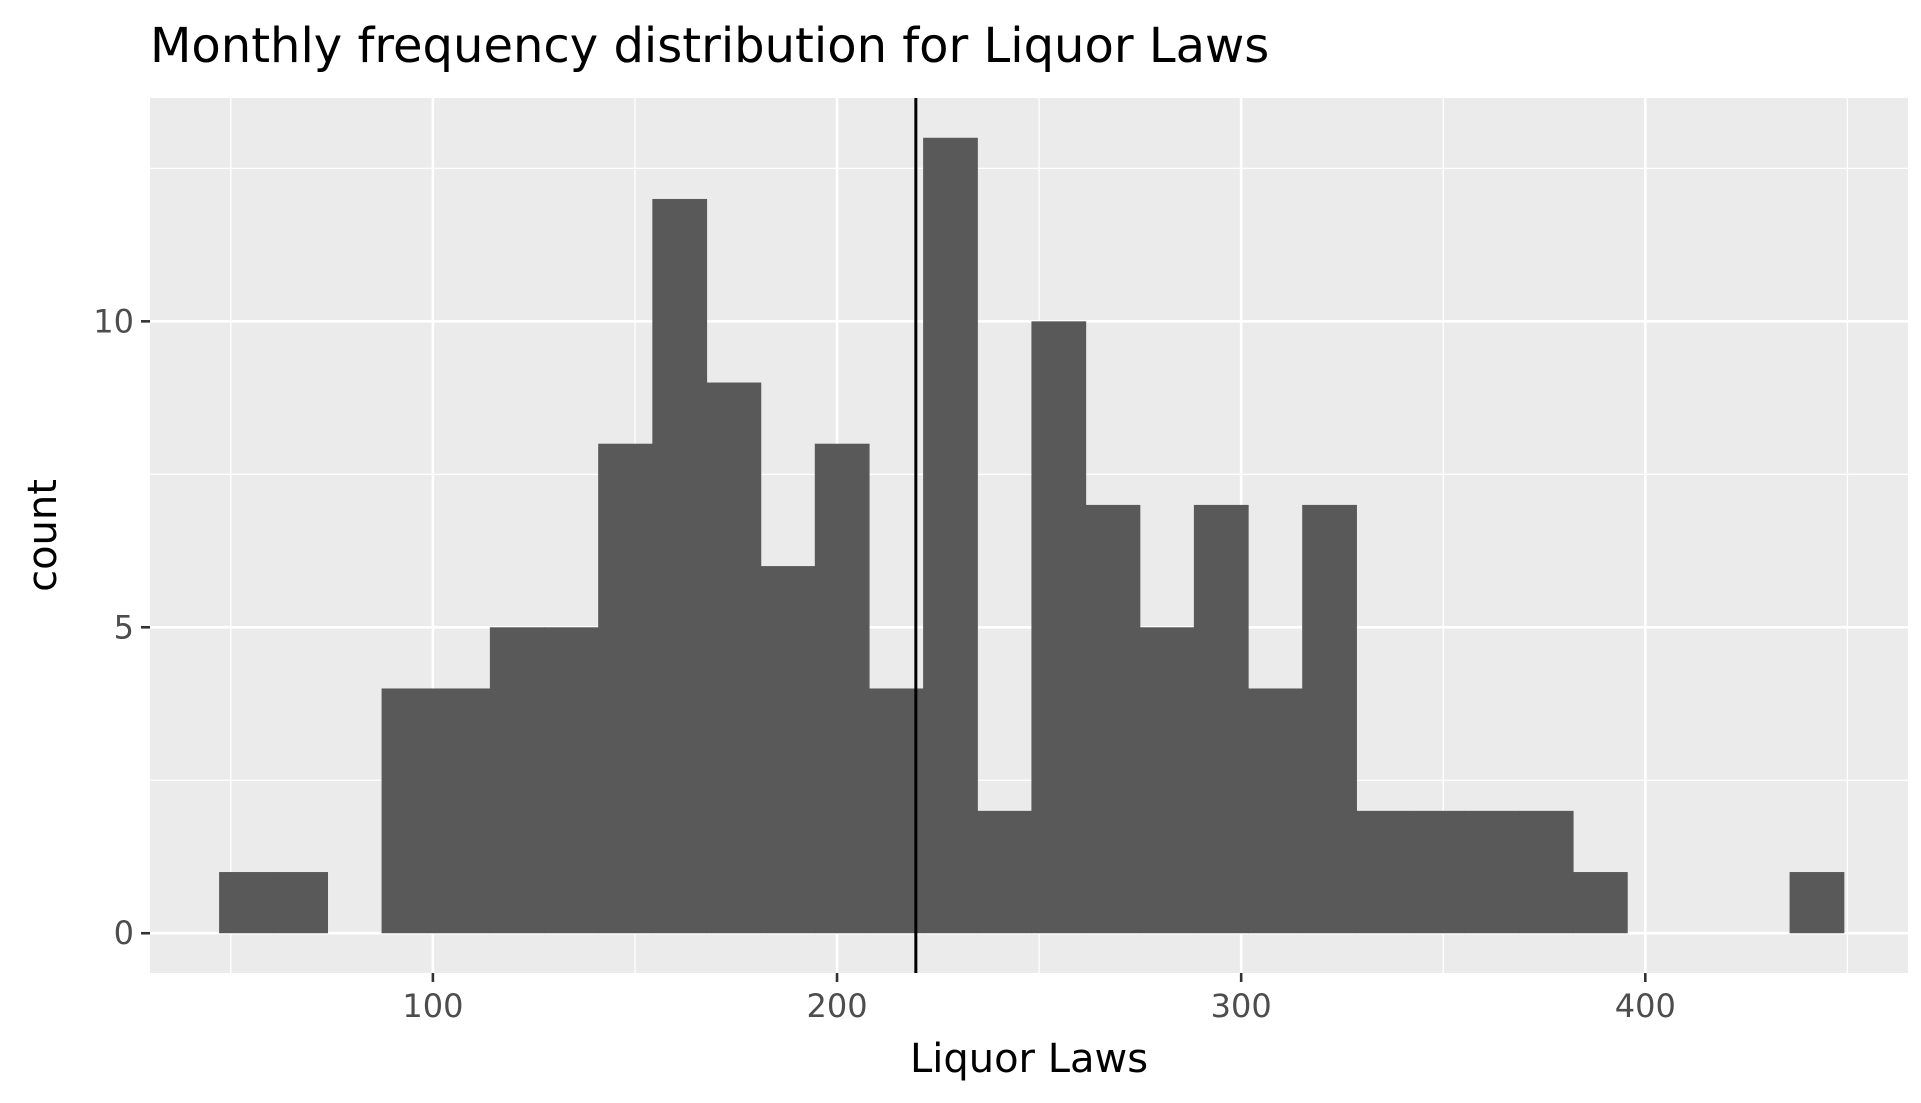  I want to click on y-axis: 0 5 10, so click(121, 627).